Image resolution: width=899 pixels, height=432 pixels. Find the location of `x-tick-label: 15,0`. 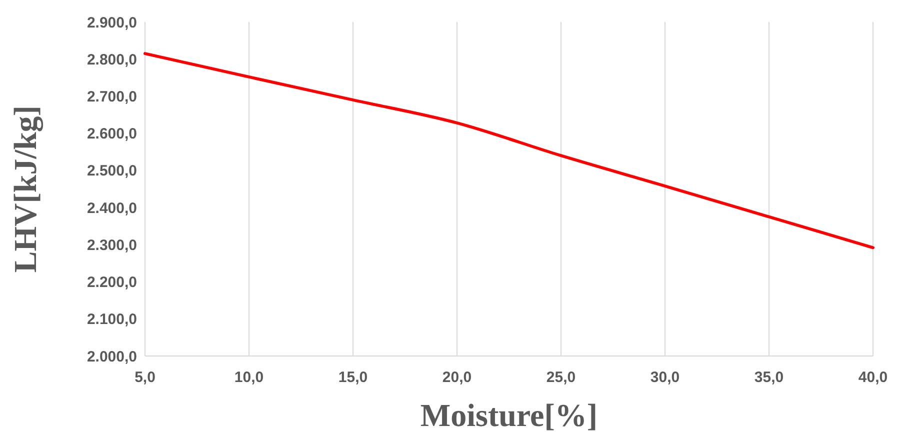

x-tick-label: 15,0 is located at coordinates (353, 377).